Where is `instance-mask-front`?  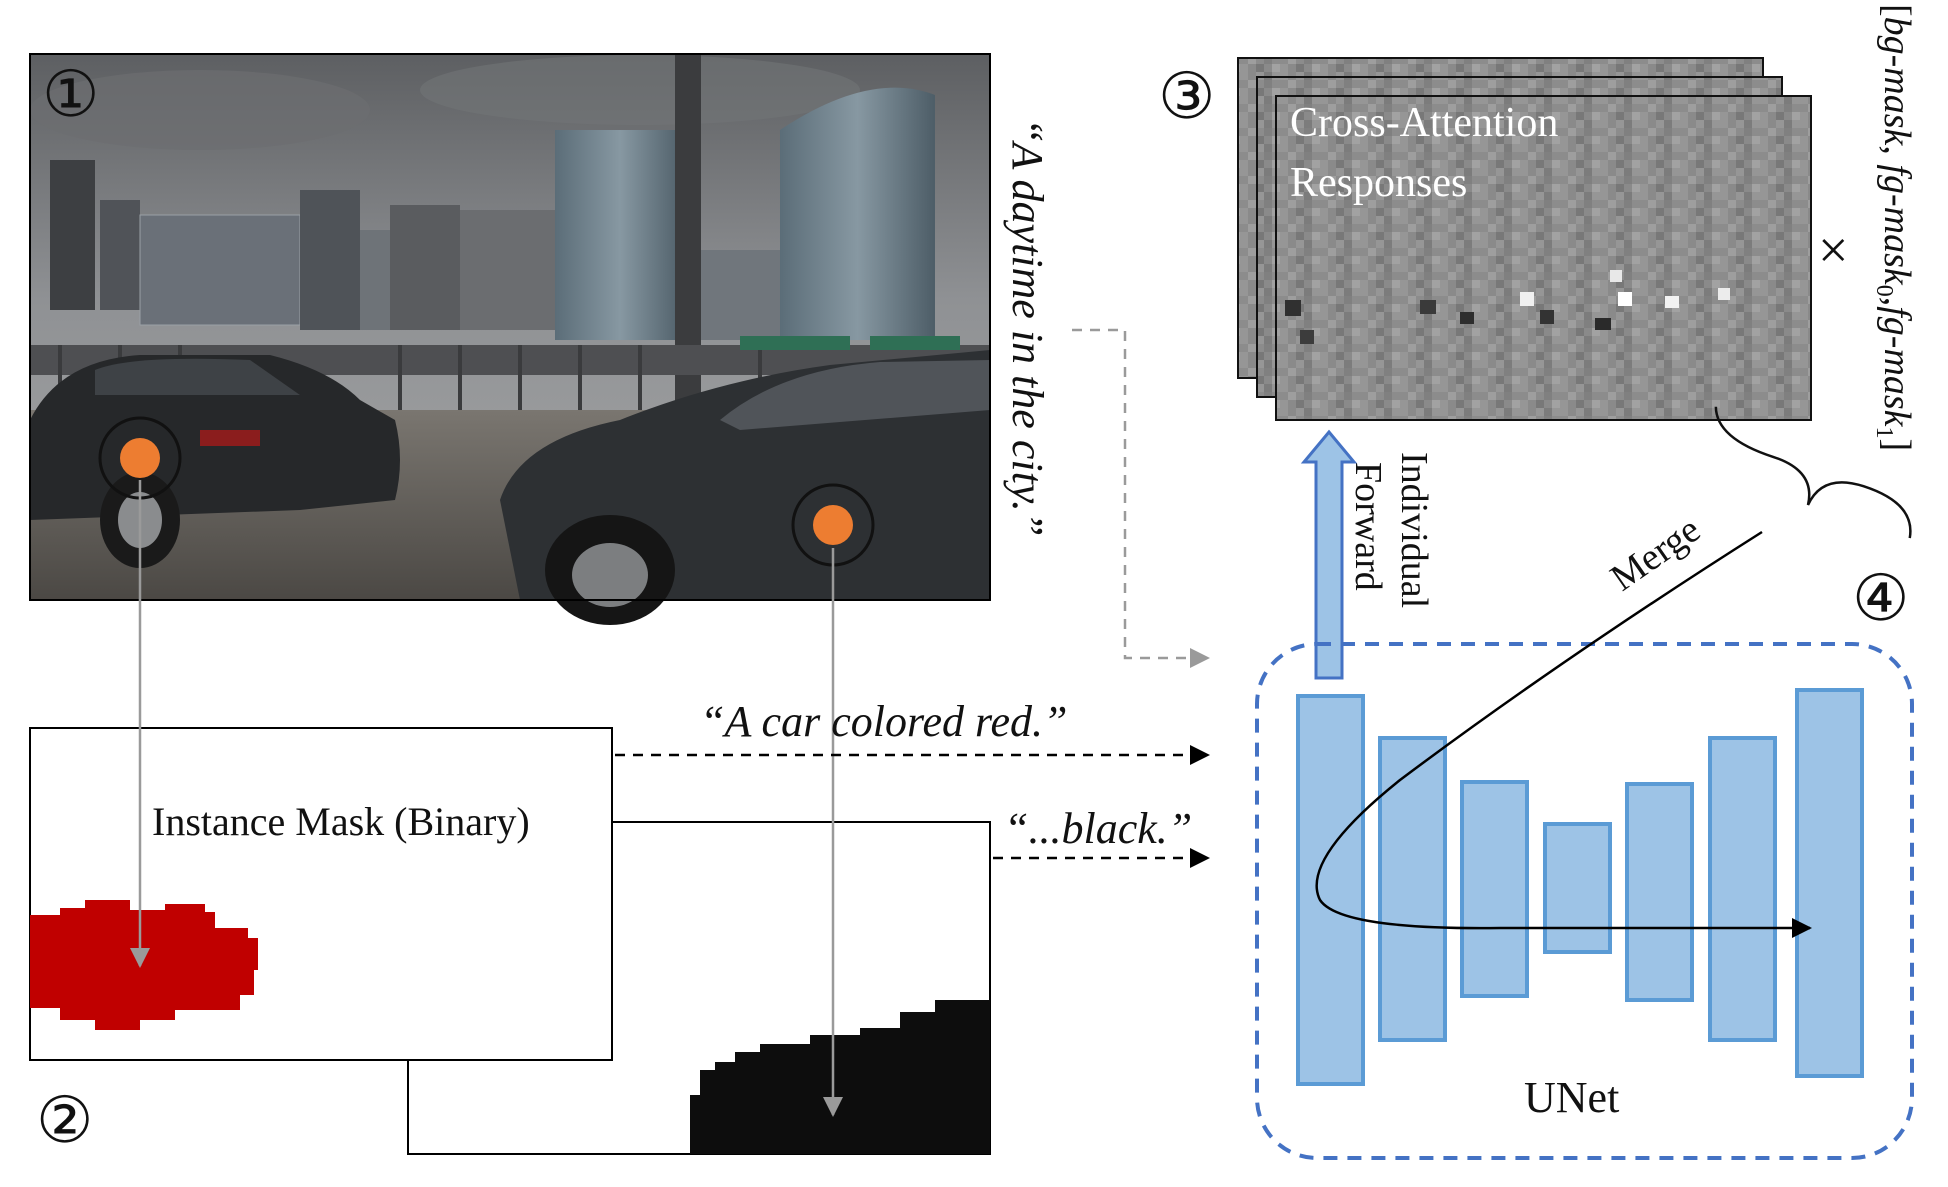 instance-mask-front is located at coordinates (321, 894).